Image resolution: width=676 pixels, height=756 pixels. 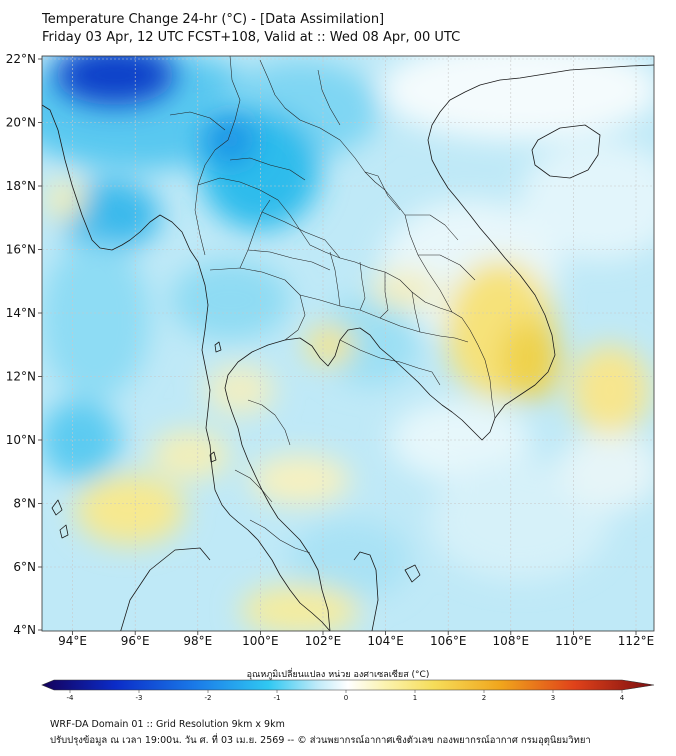 What do you see at coordinates (21, 186) in the screenshot?
I see `lat-label: 18°N` at bounding box center [21, 186].